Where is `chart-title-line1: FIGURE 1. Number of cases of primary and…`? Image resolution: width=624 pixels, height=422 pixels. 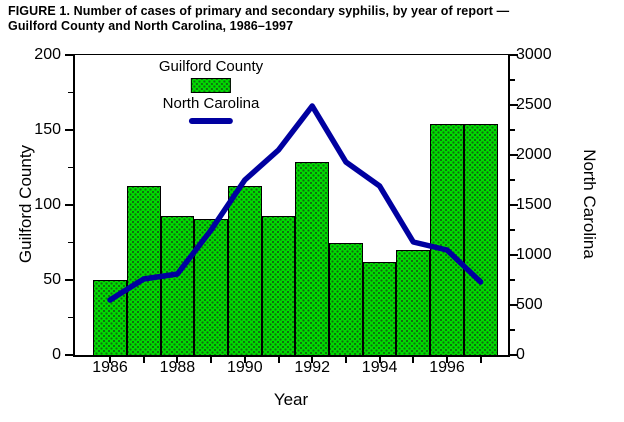 chart-title-line1: FIGURE 1. Number of cases of primary and… is located at coordinates (259, 11).